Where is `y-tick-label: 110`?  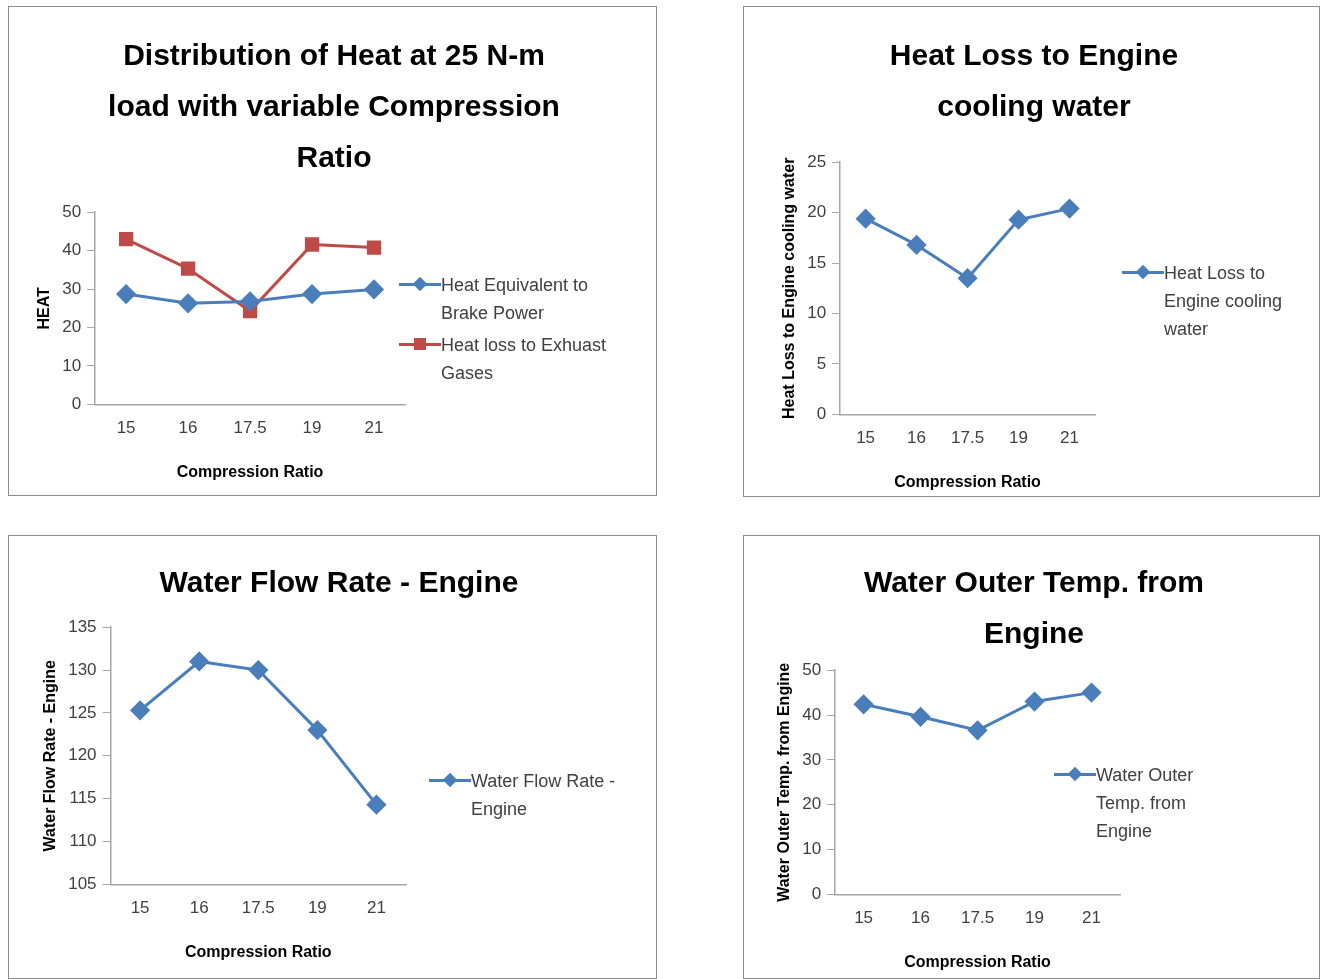 y-tick-label: 110 is located at coordinates (83, 841).